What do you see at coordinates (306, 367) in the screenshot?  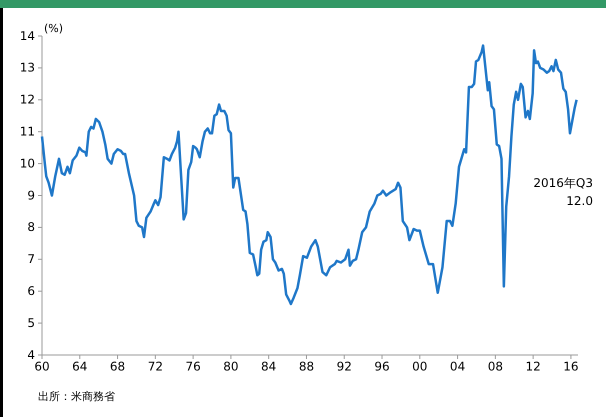 I see `x-tick-label: 88` at bounding box center [306, 367].